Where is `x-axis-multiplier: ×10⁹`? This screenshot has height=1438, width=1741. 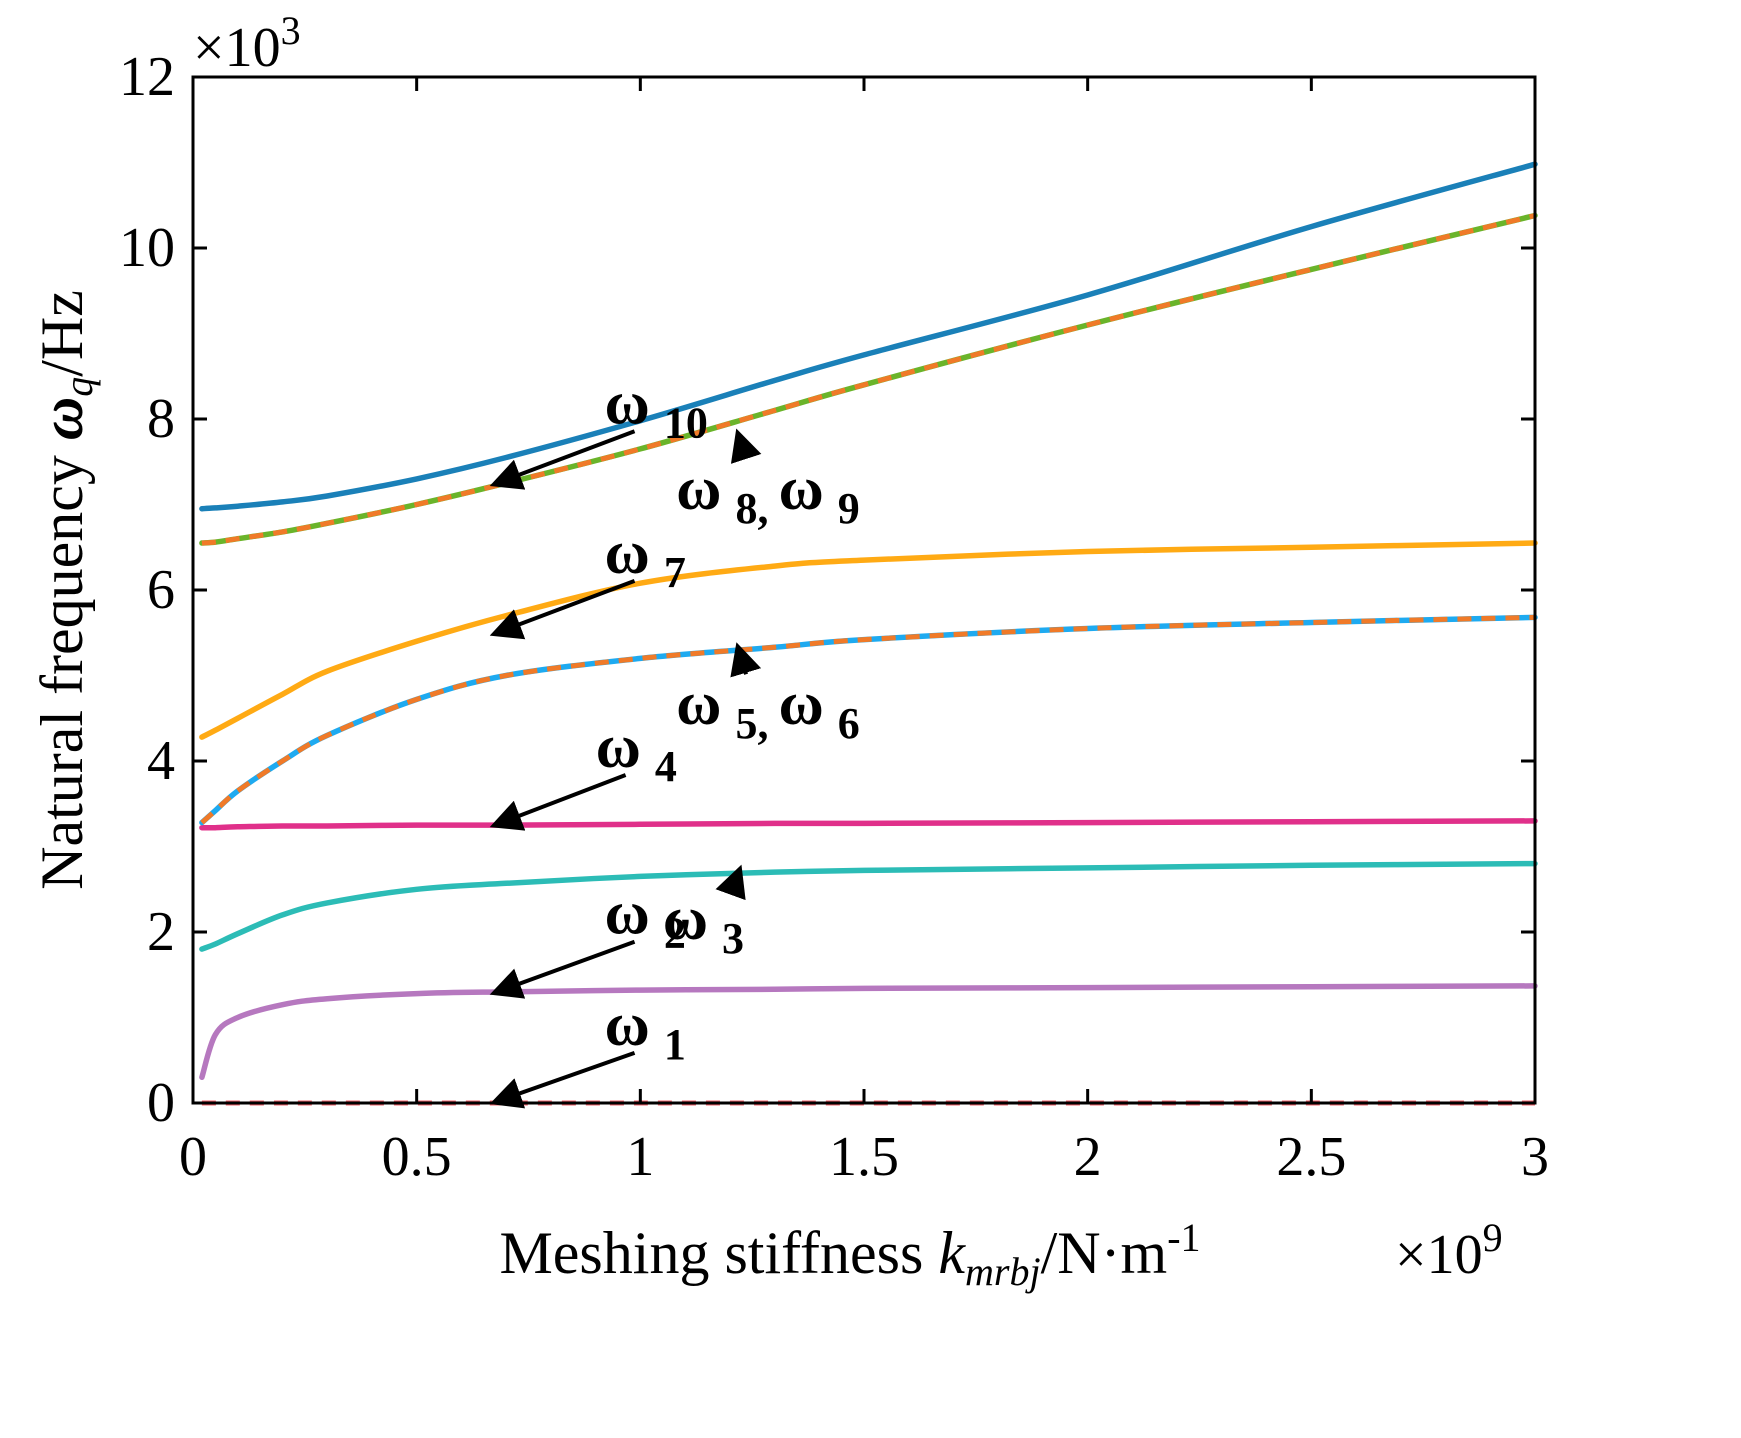 x-axis-multiplier: ×10⁹ is located at coordinates (1449, 1250).